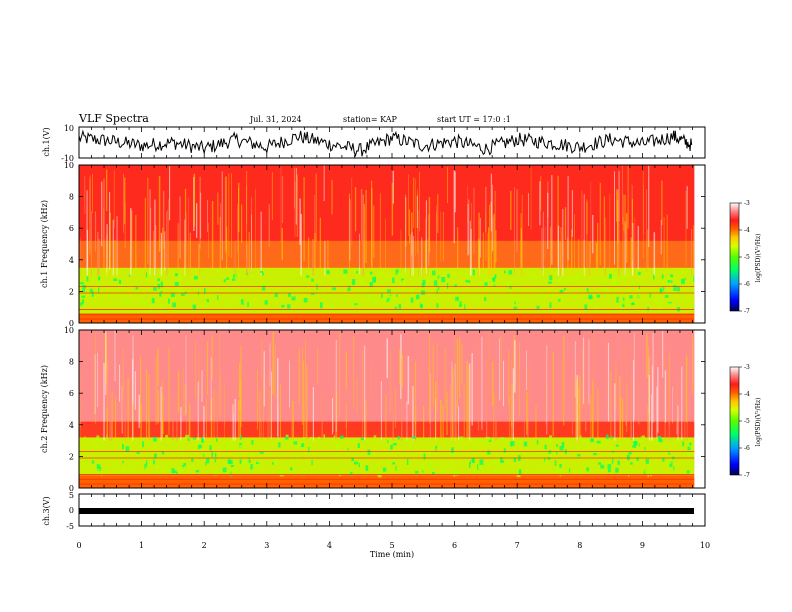 The height and width of the screenshot is (612, 792). Describe the element at coordinates (204, 545) in the screenshot. I see `x-tick-label: 2` at that location.